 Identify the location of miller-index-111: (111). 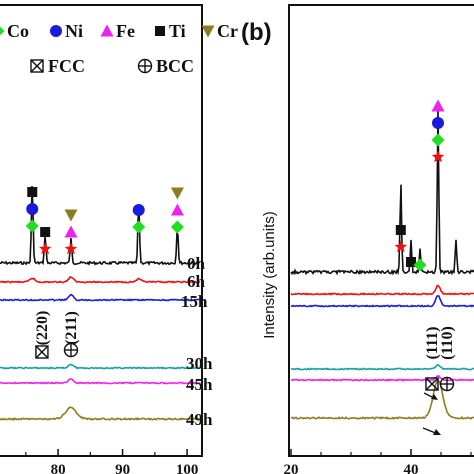
(432, 343).